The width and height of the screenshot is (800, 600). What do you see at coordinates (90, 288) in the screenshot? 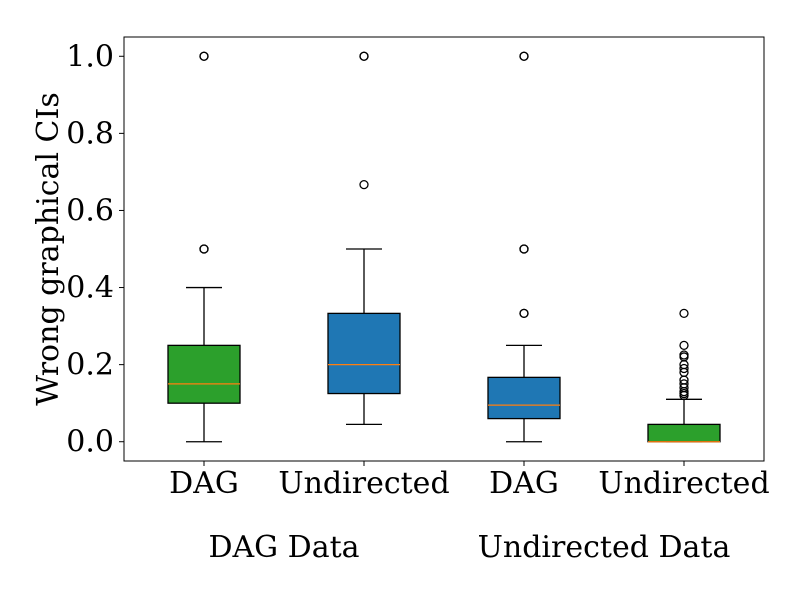
I see `y-tick-label: 0.4` at bounding box center [90, 288].